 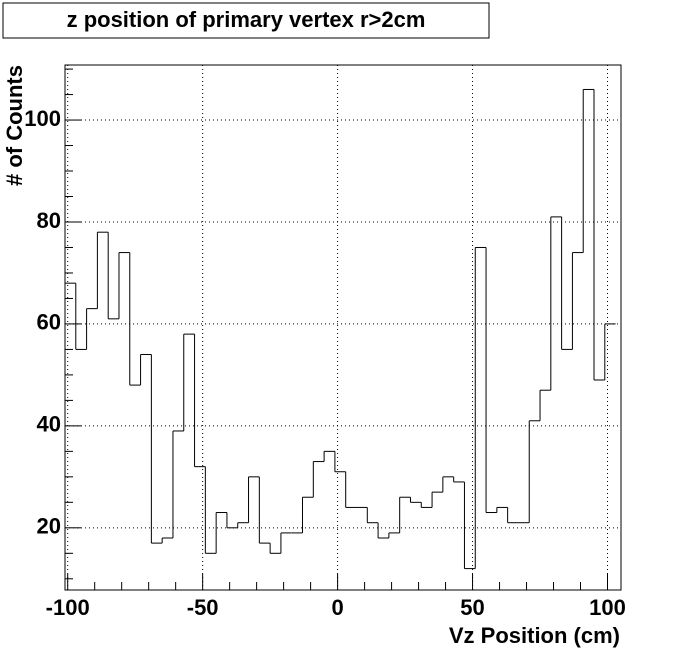 I want to click on x-tick-label: -50, so click(x=203, y=607).